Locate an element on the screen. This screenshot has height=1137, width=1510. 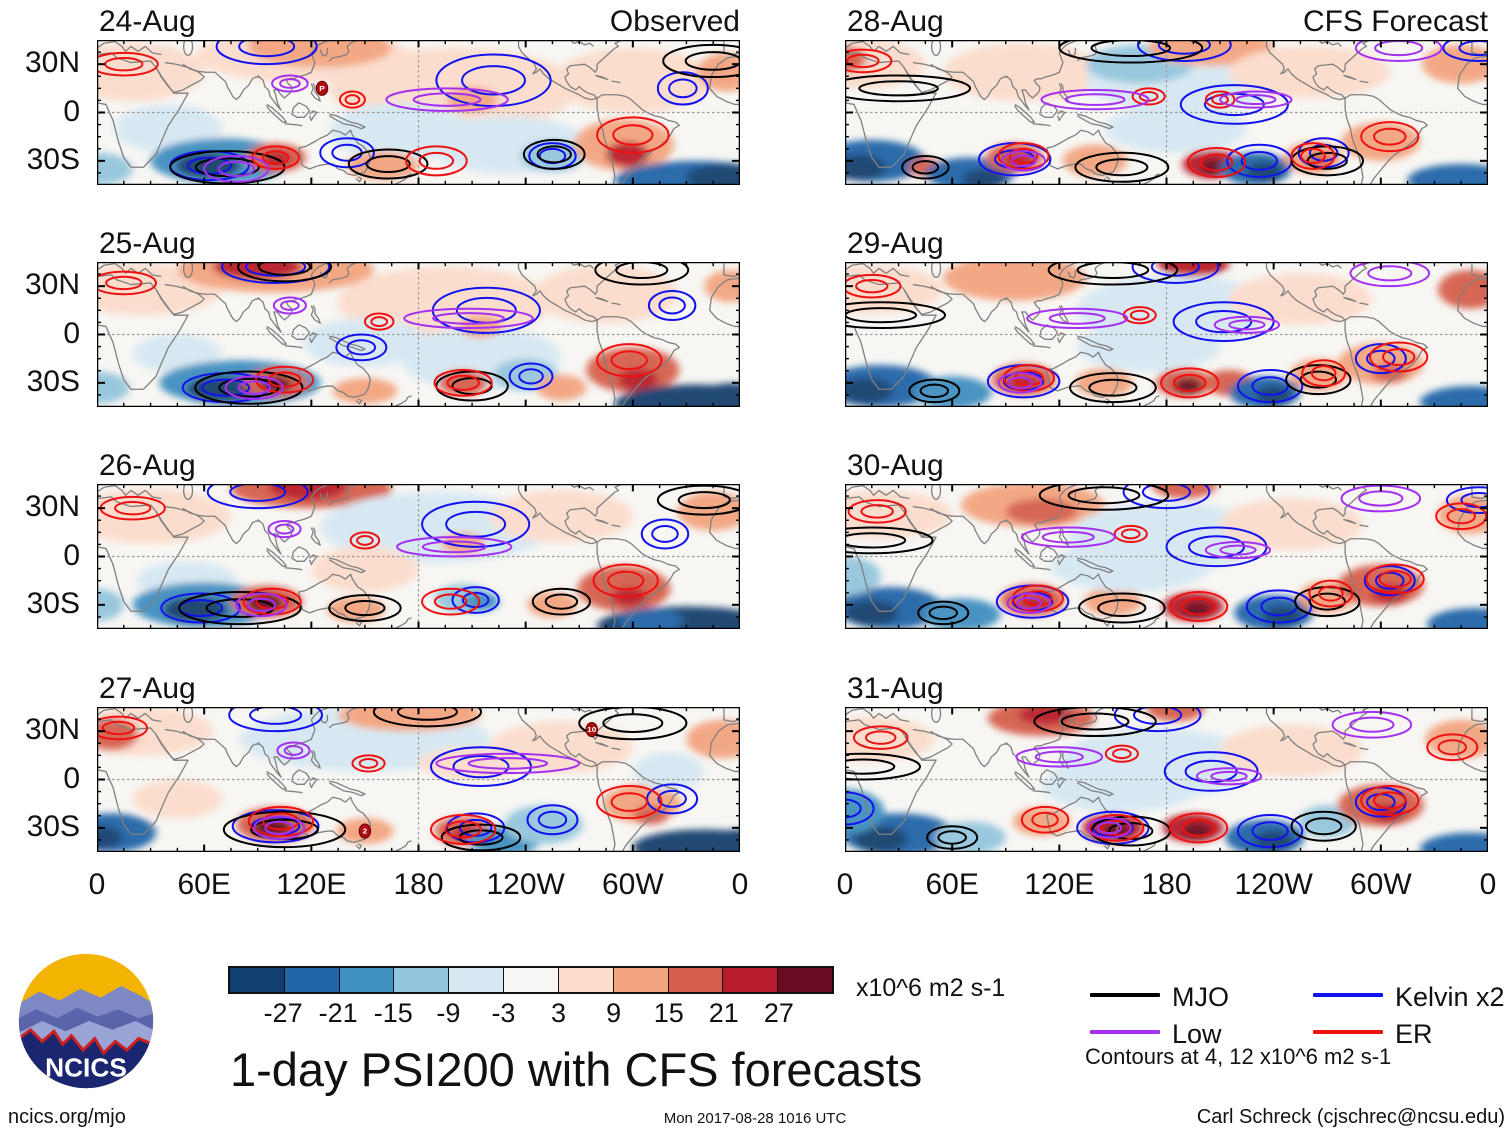
tropical-cyclone-marker: P is located at coordinates (321, 88).